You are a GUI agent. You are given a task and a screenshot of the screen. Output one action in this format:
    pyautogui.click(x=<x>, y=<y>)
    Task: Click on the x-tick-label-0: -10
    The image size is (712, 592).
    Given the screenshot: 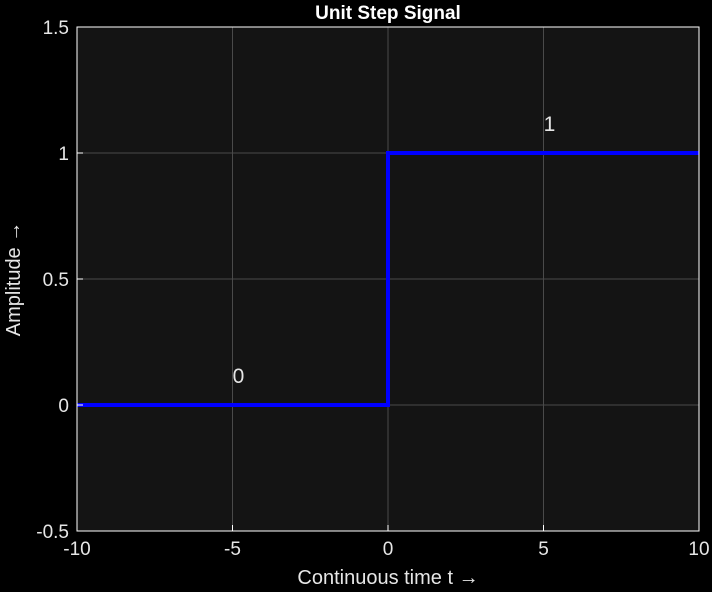 What is the action you would take?
    pyautogui.click(x=76, y=549)
    